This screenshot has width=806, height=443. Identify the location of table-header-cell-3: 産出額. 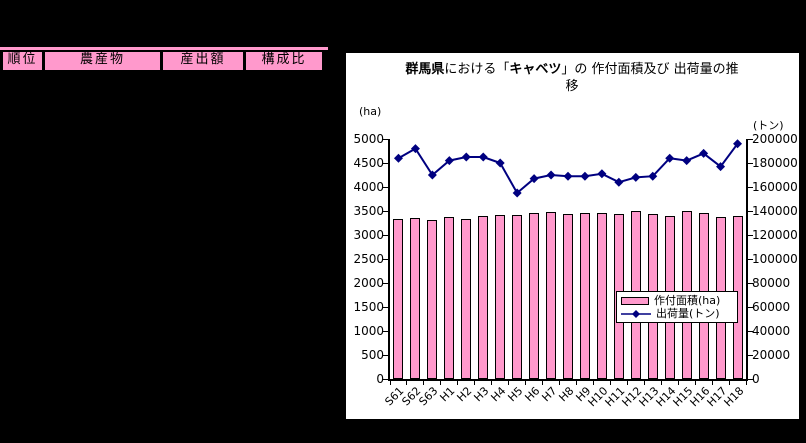
(201, 61).